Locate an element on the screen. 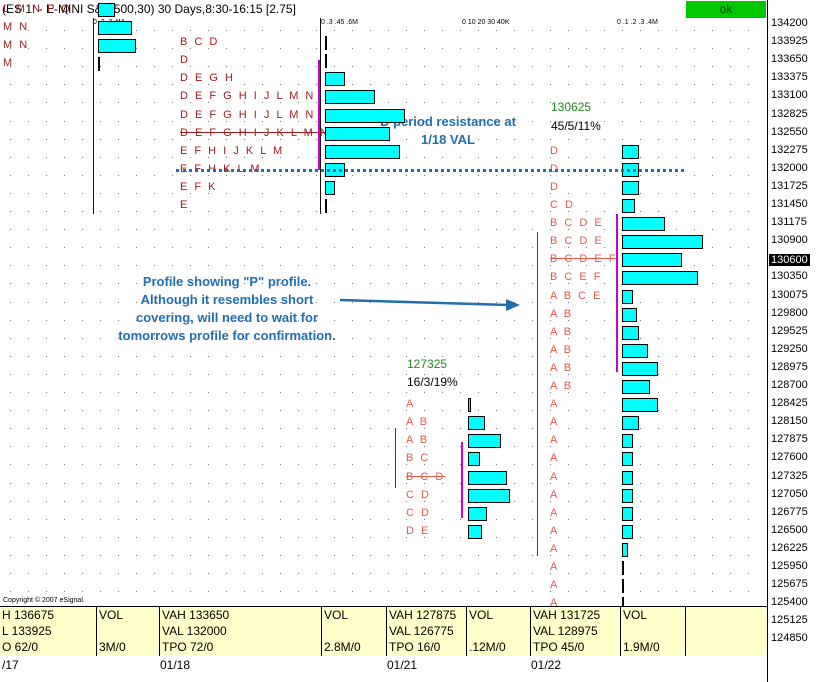 The image size is (819, 682). s0-val: L 133925 is located at coordinates (27, 631).